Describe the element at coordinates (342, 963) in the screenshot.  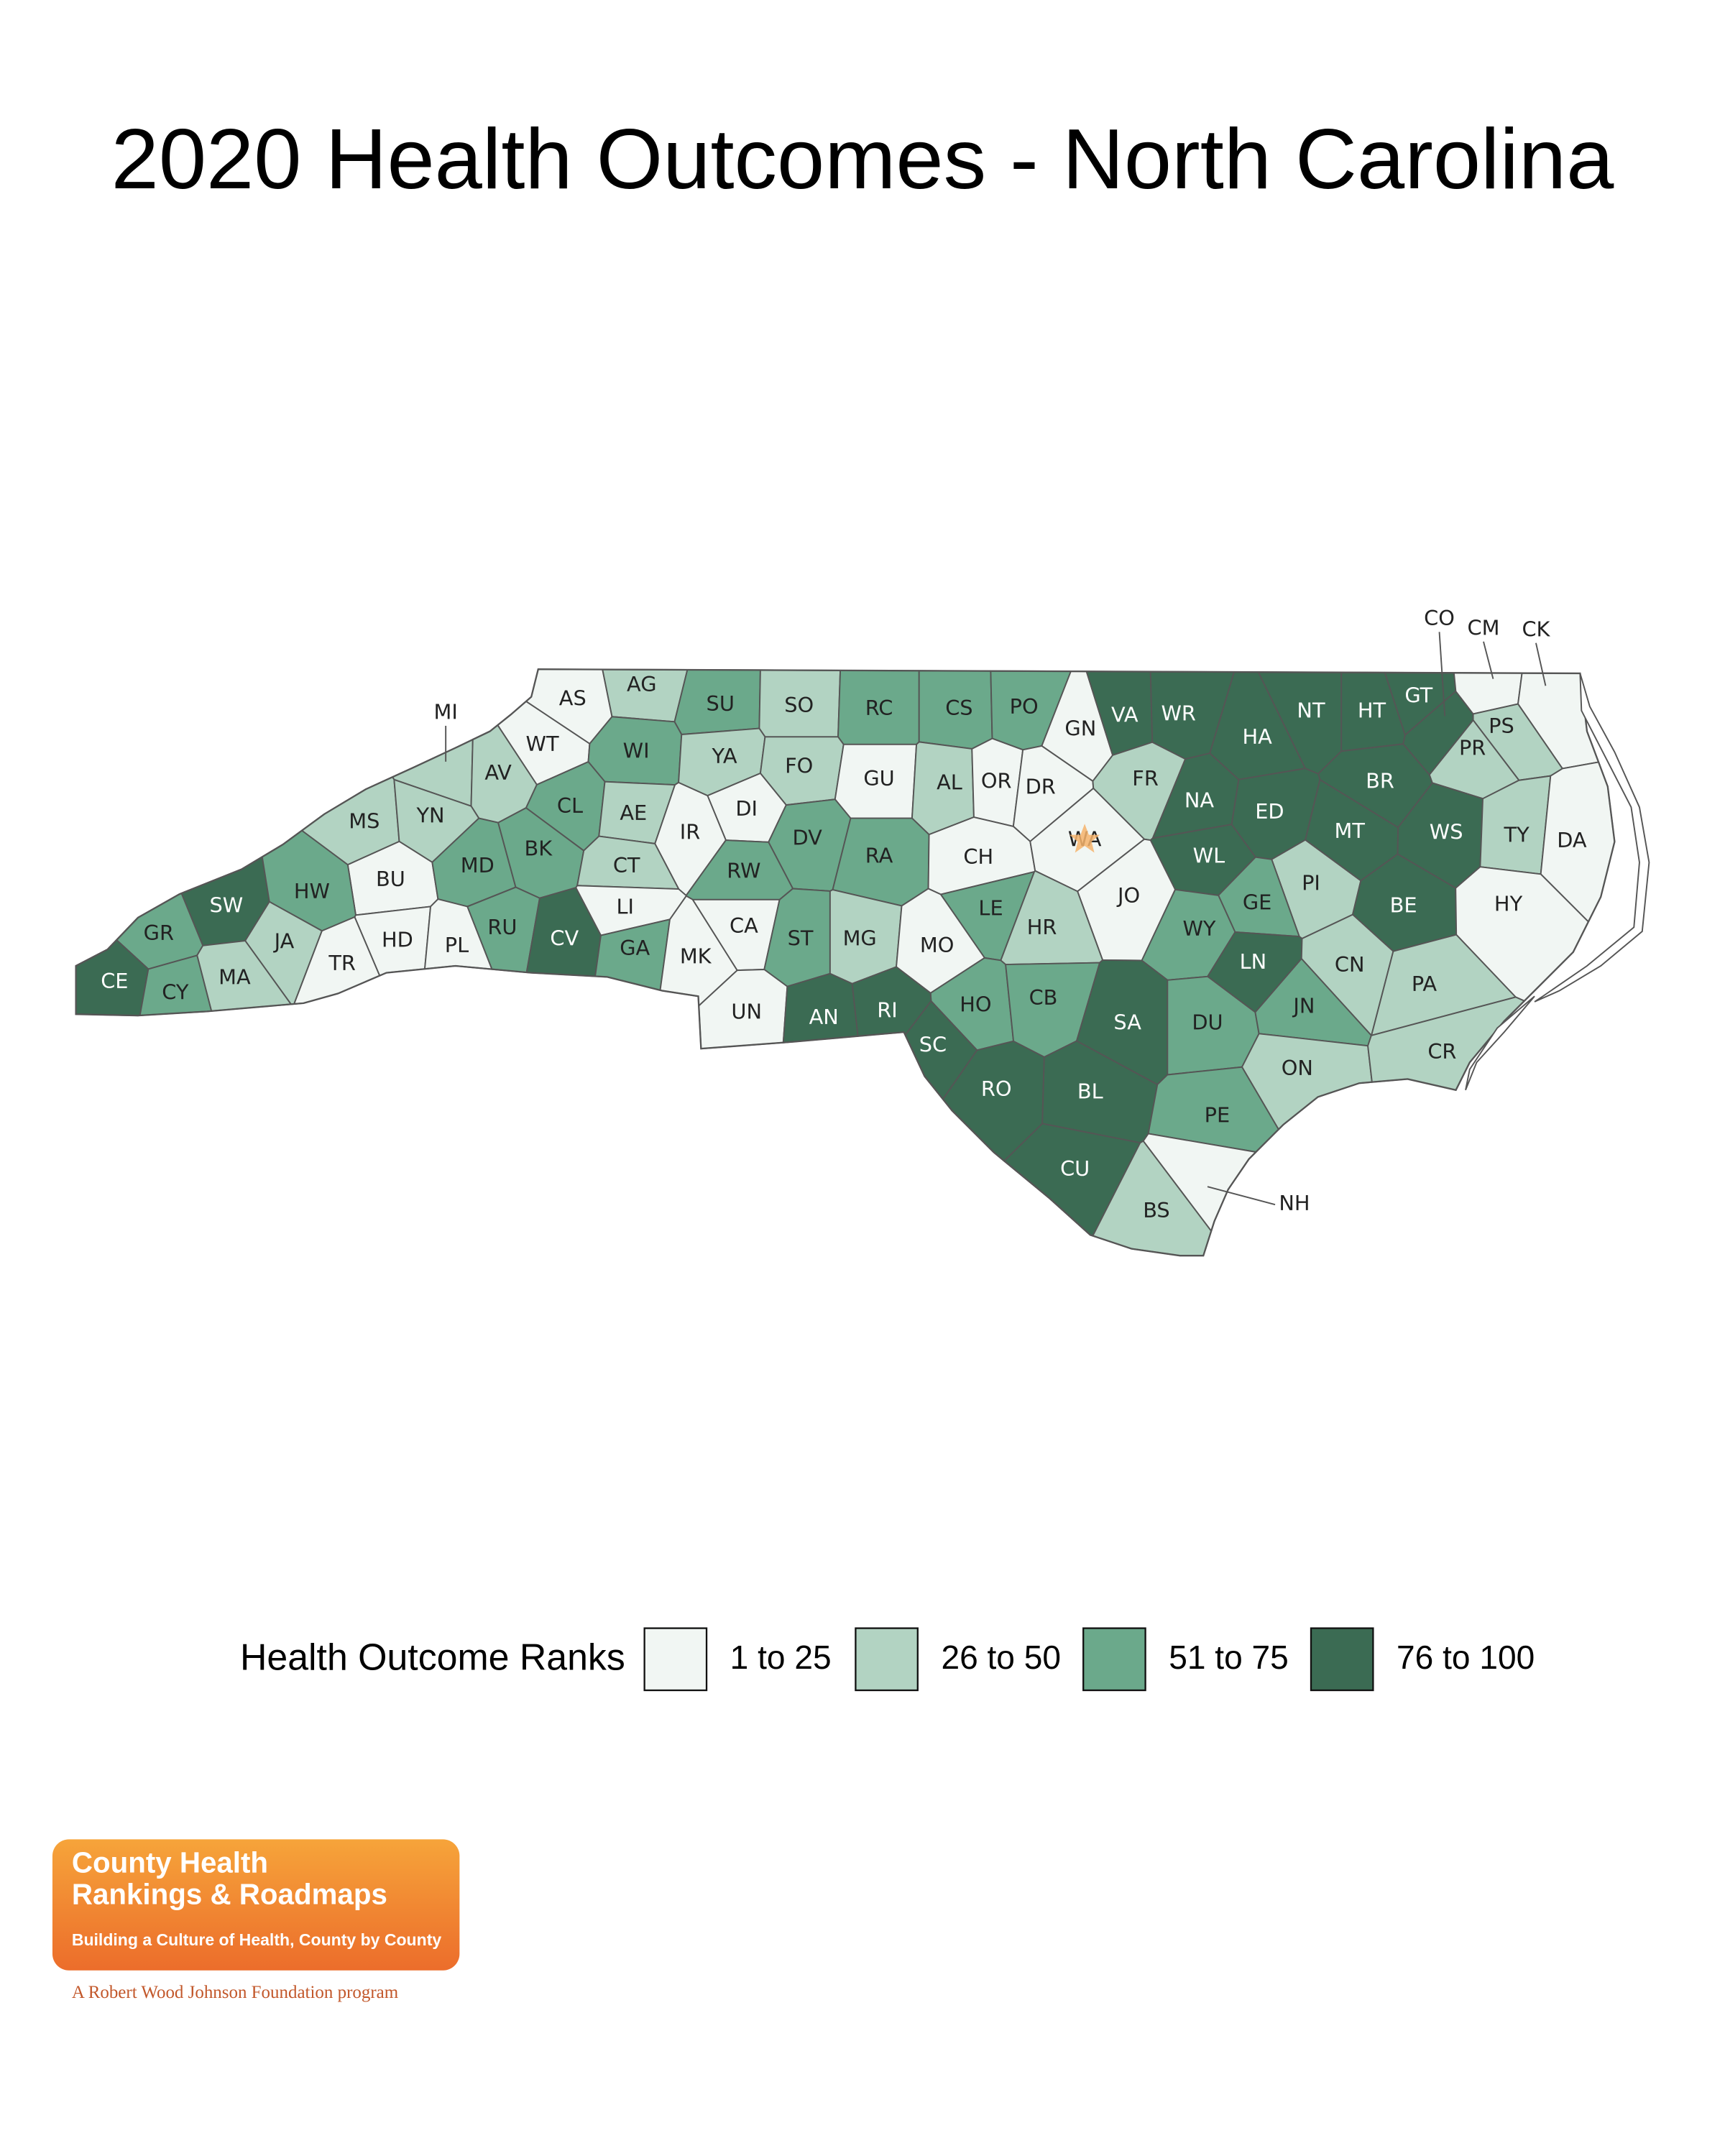
I see `county-label: TR` at that location.